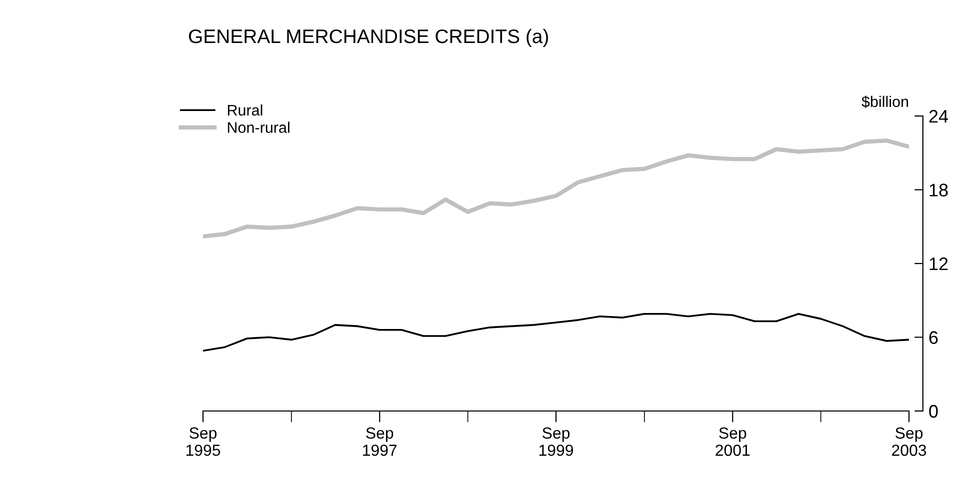 This screenshot has height=477, width=958. Describe the element at coordinates (909, 441) in the screenshot. I see `x-tick-label: Sep 2003` at that location.